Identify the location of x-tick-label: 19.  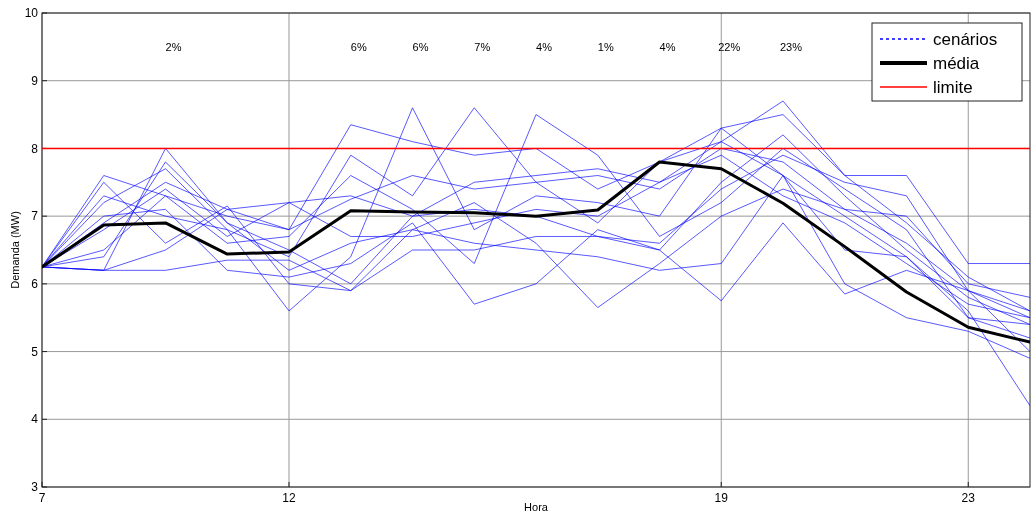
(721, 498).